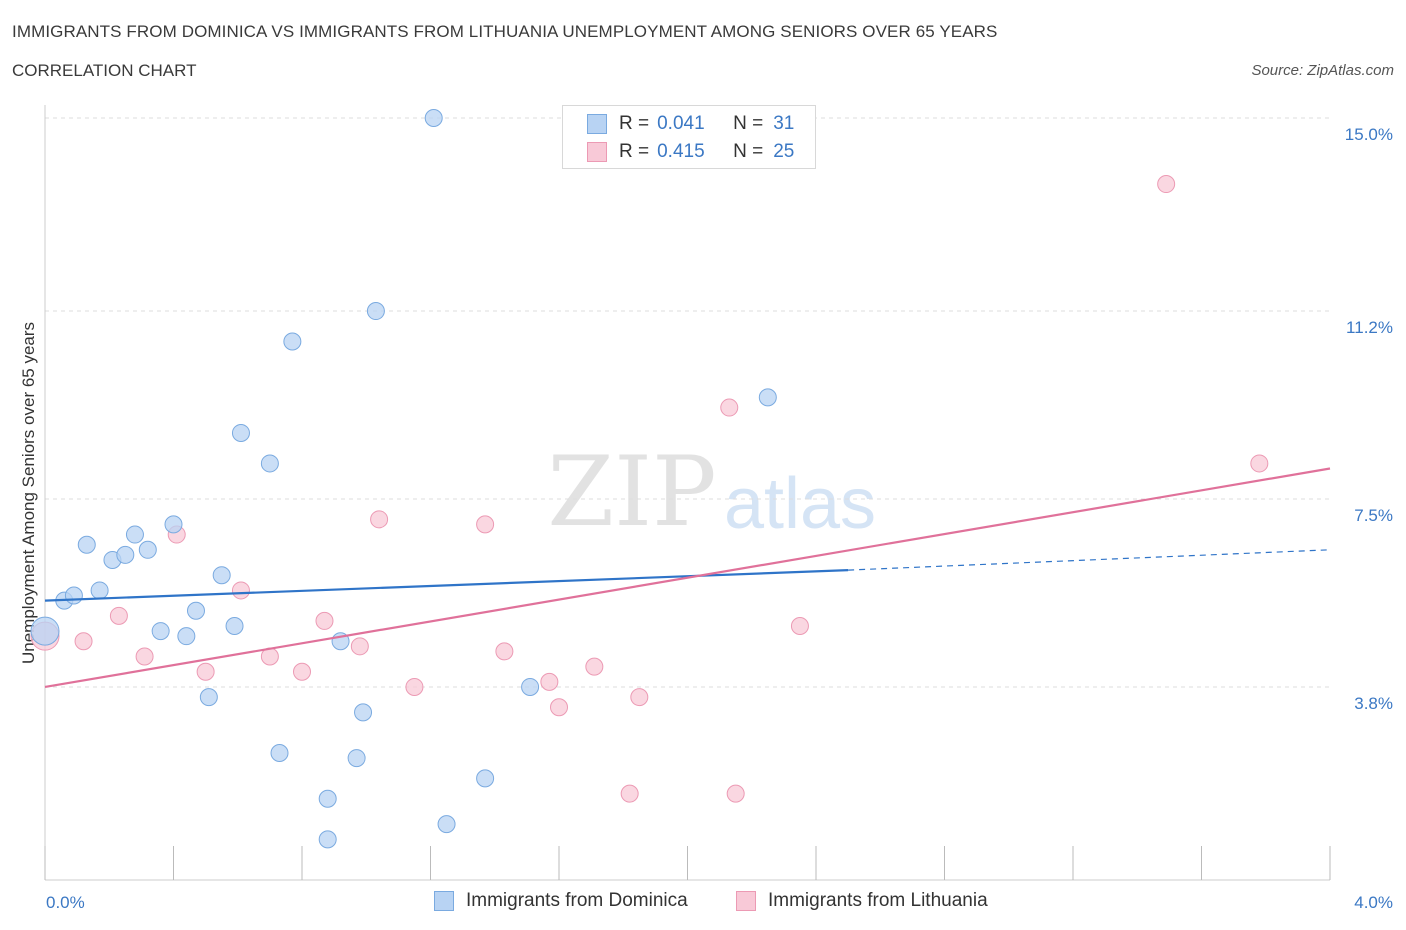 The image size is (1406, 930). What do you see at coordinates (1369, 134) in the screenshot?
I see `y-tick-label: 15.0%` at bounding box center [1369, 134].